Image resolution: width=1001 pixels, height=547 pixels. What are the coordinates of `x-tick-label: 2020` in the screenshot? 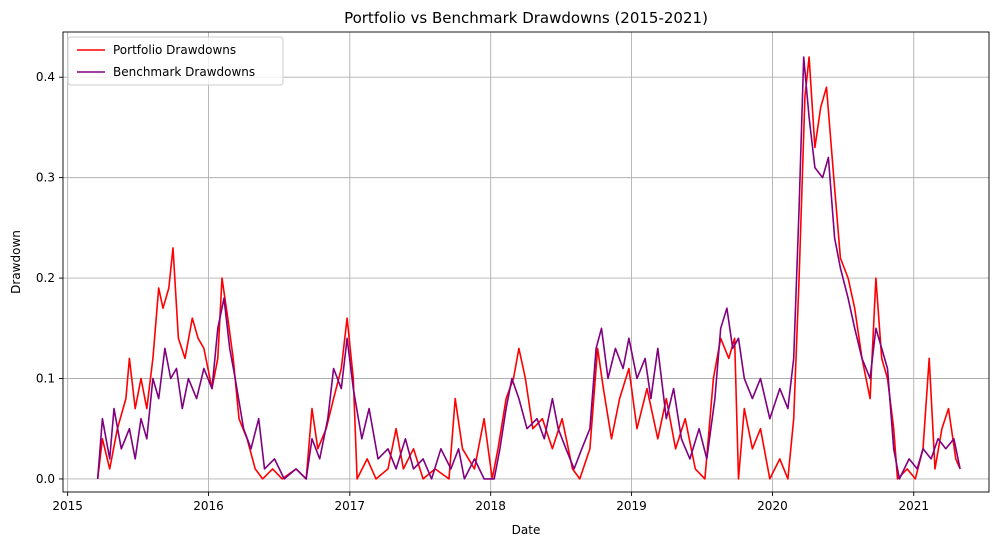 It's located at (772, 506).